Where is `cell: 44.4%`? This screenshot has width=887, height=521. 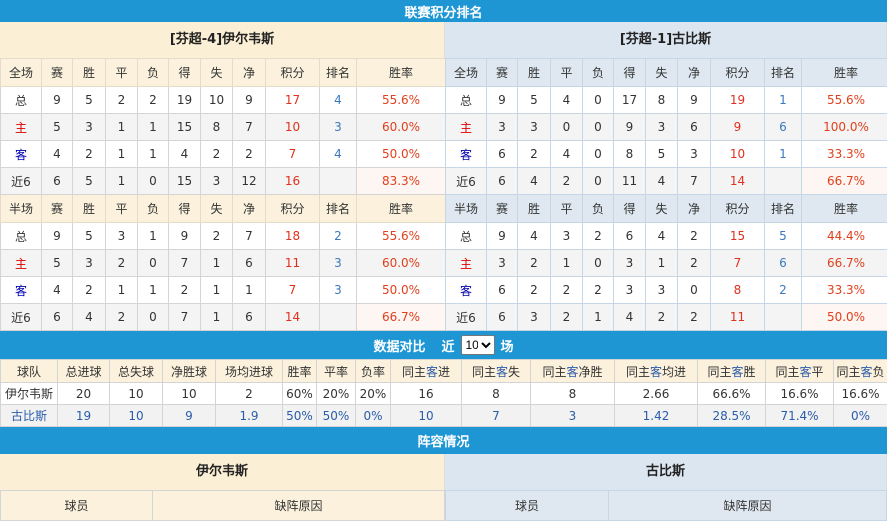 cell: 44.4% is located at coordinates (844, 236).